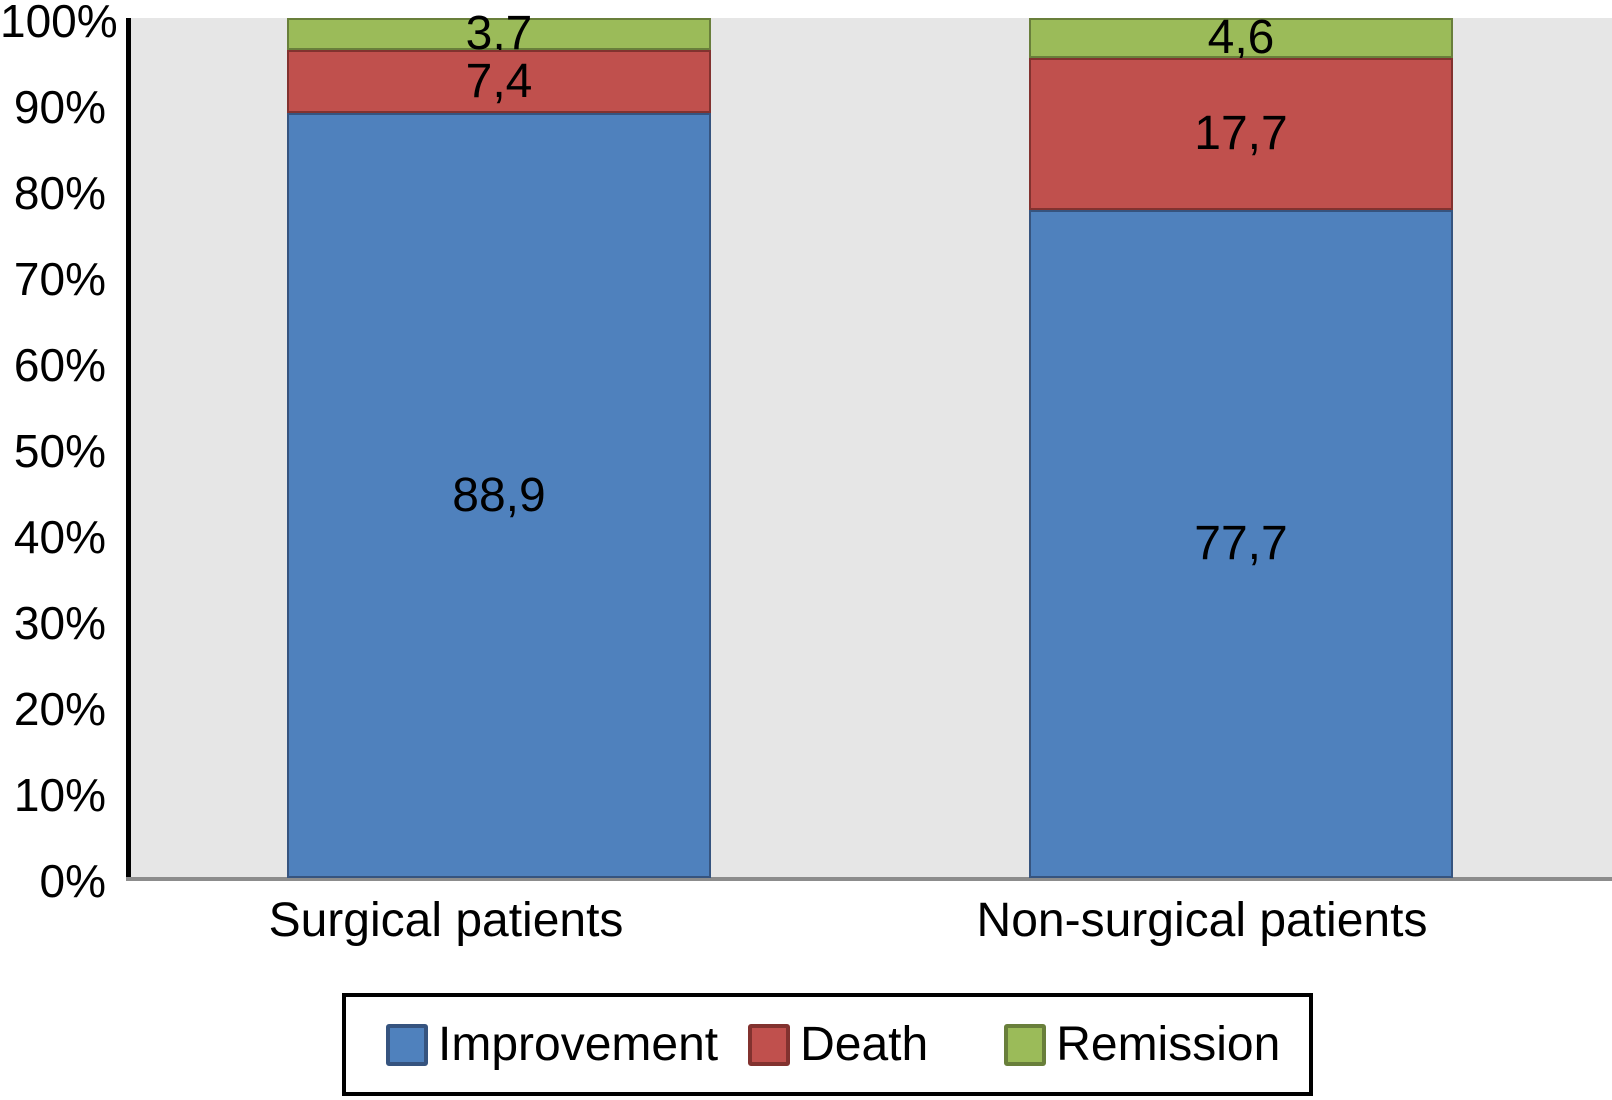 The width and height of the screenshot is (1612, 1100). I want to click on segment-remission-non-surgical-patients: 4,6, so click(1241, 37).